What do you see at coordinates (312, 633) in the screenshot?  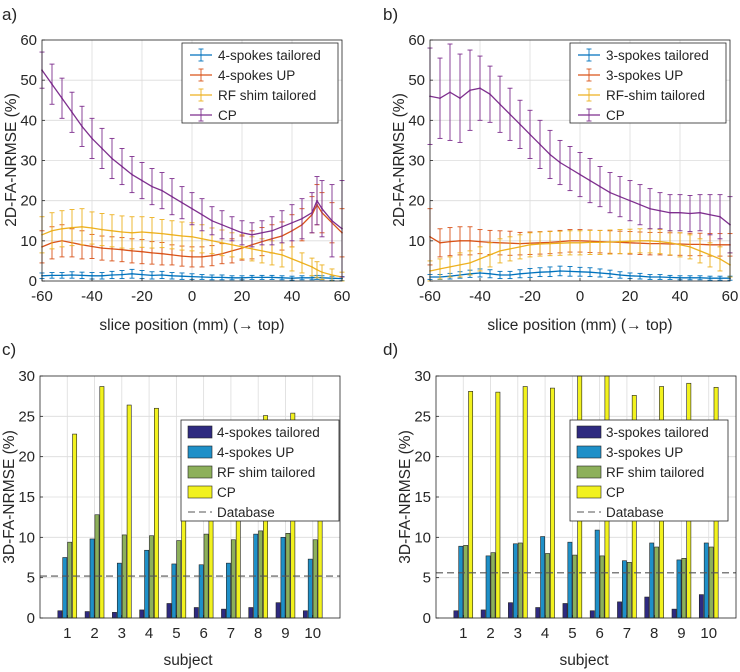 I see `x-tick-label: 10` at bounding box center [312, 633].